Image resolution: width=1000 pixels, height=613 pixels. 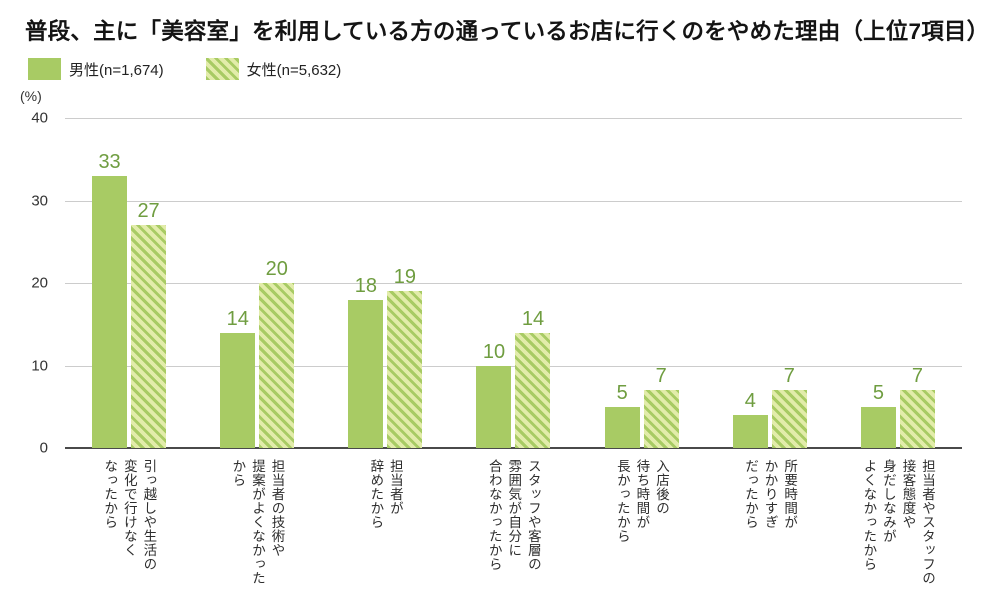 What do you see at coordinates (385, 494) in the screenshot?
I see `category-label: 担当者が 辞めたから` at bounding box center [385, 494].